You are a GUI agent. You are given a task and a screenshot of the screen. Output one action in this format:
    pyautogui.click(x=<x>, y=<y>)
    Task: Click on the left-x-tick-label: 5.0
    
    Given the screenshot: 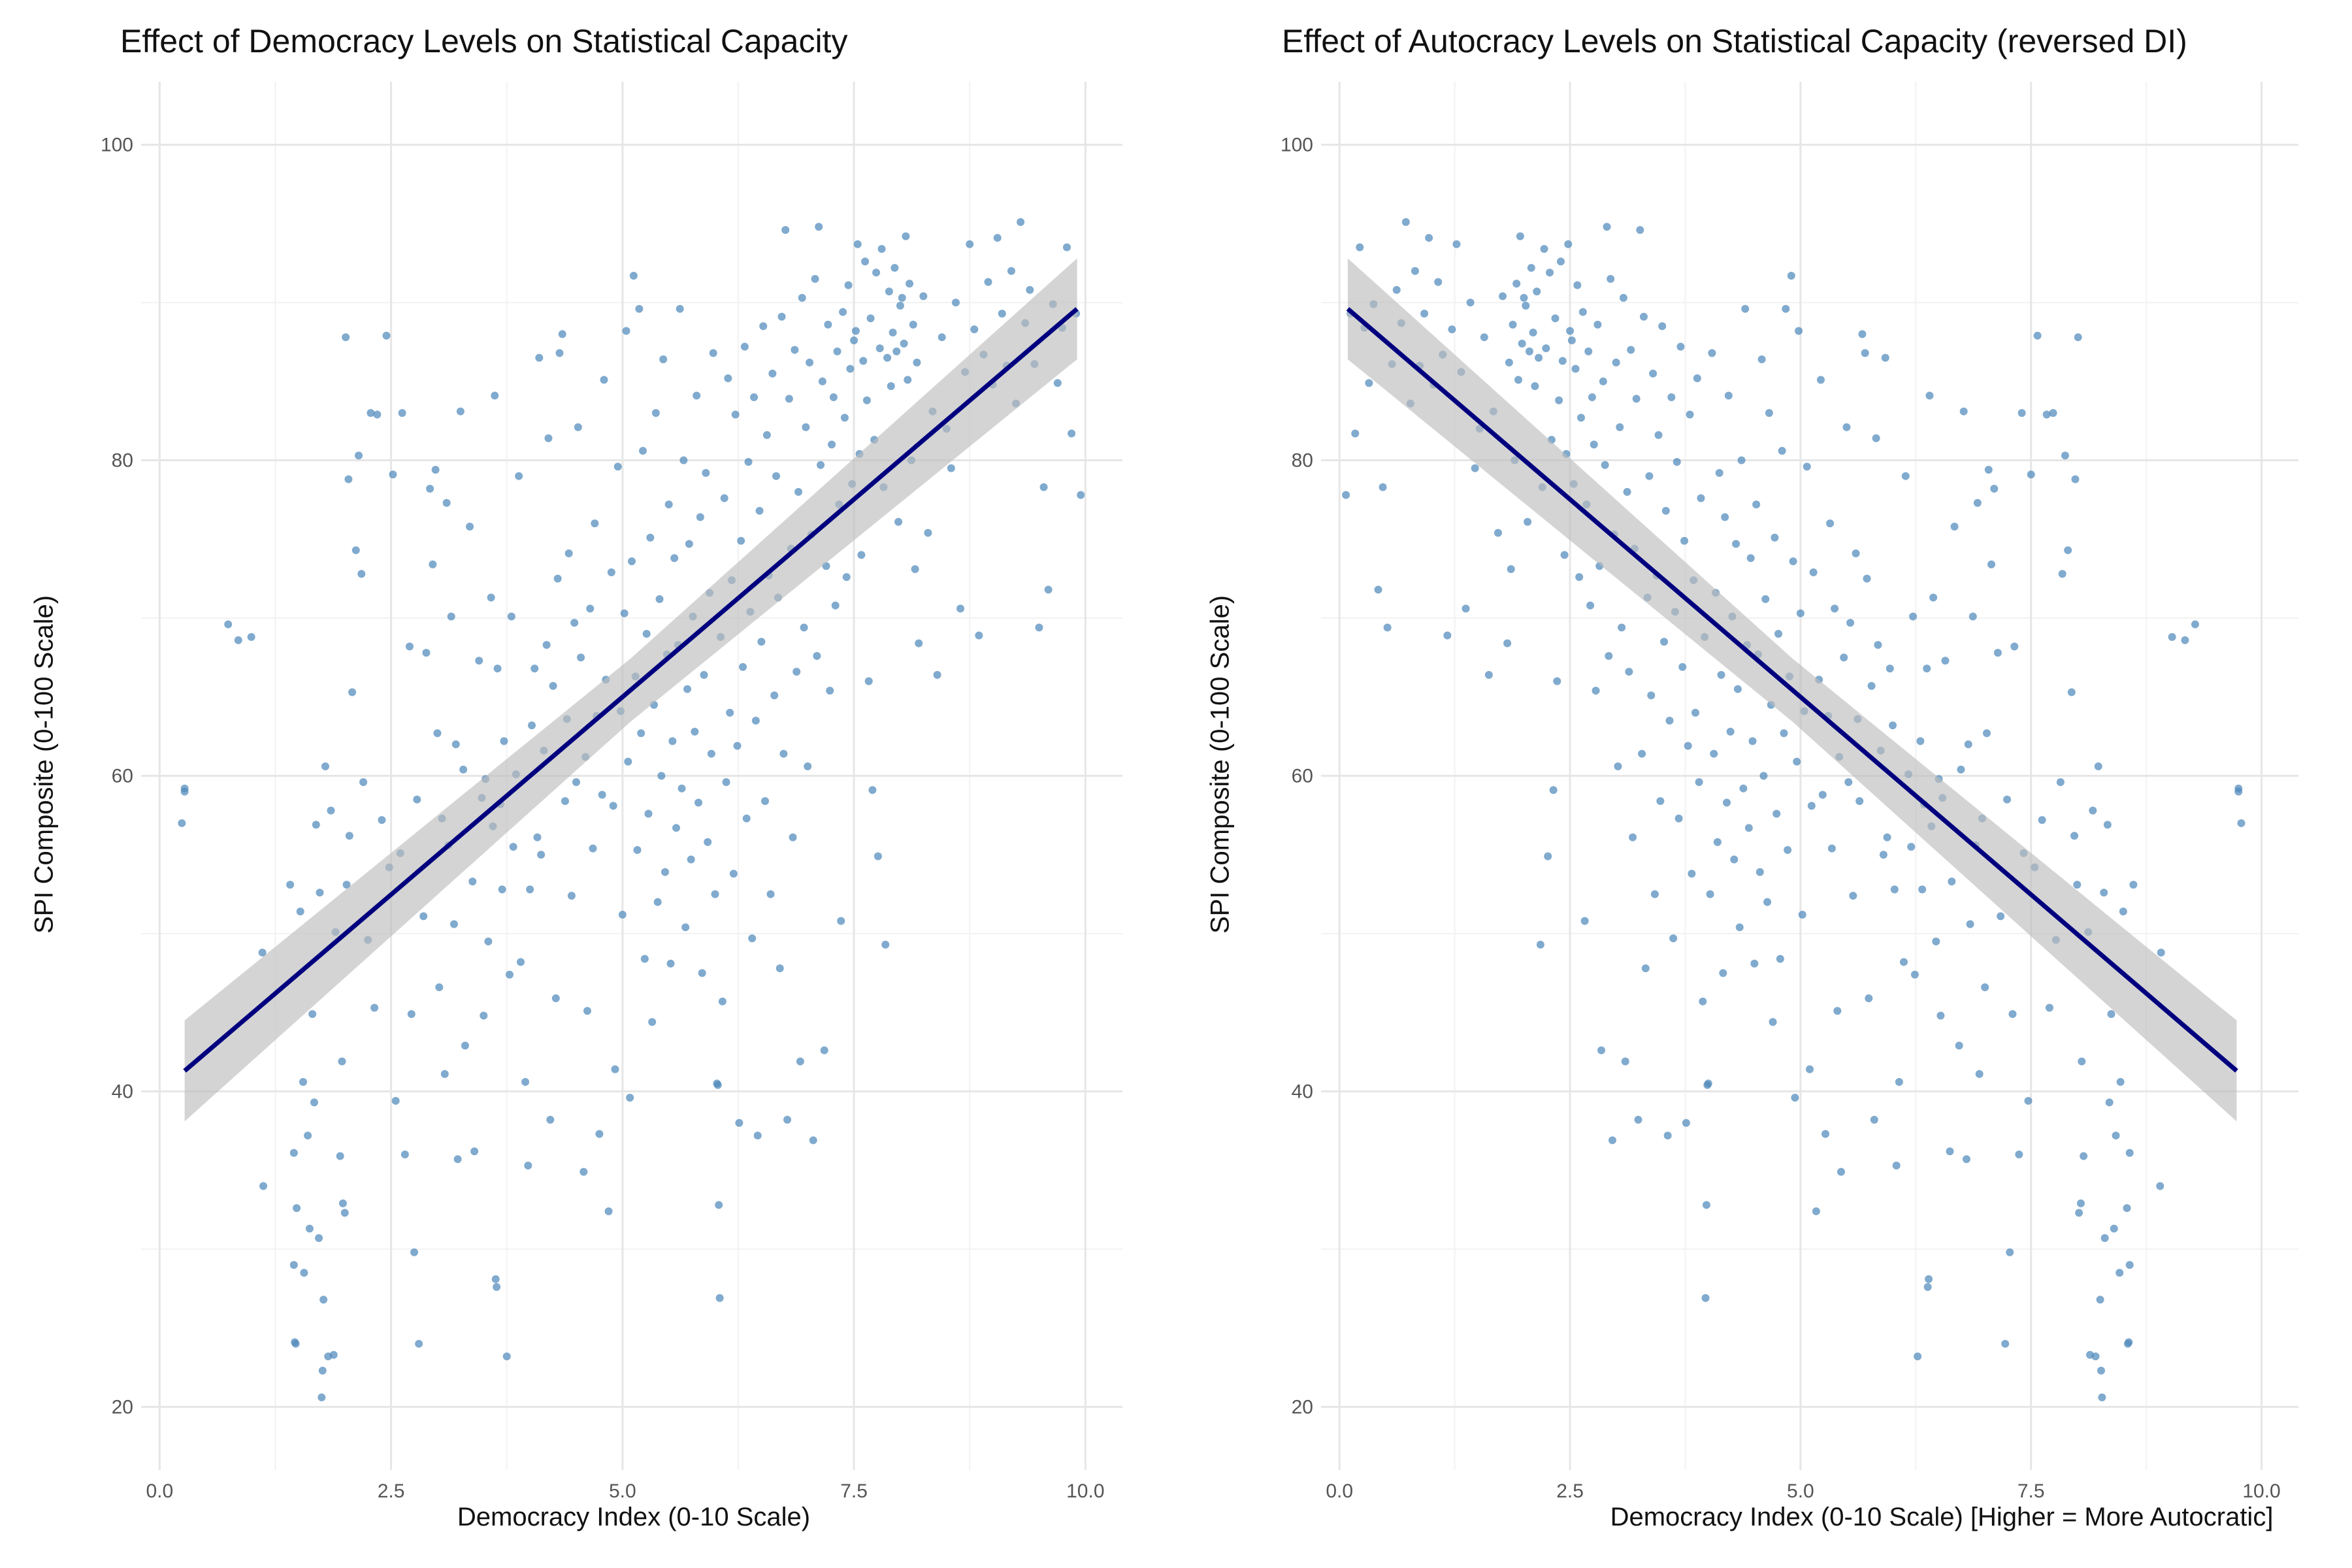 What is the action you would take?
    pyautogui.click(x=622, y=1491)
    